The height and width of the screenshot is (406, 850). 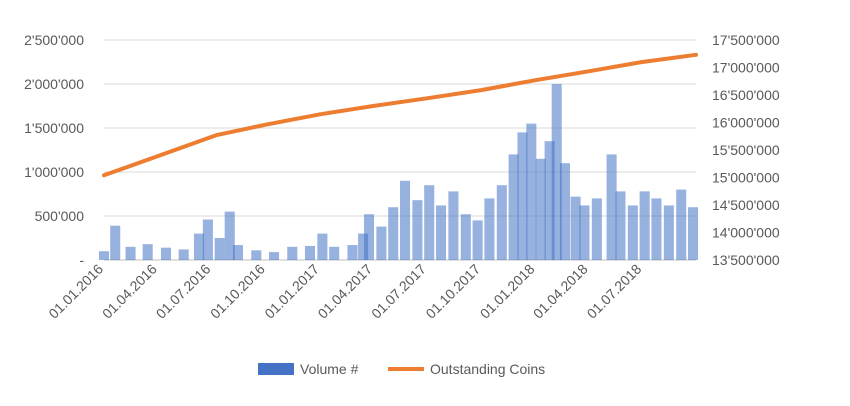 I want to click on x-tick-label: 01.04.2017, so click(x=344, y=291).